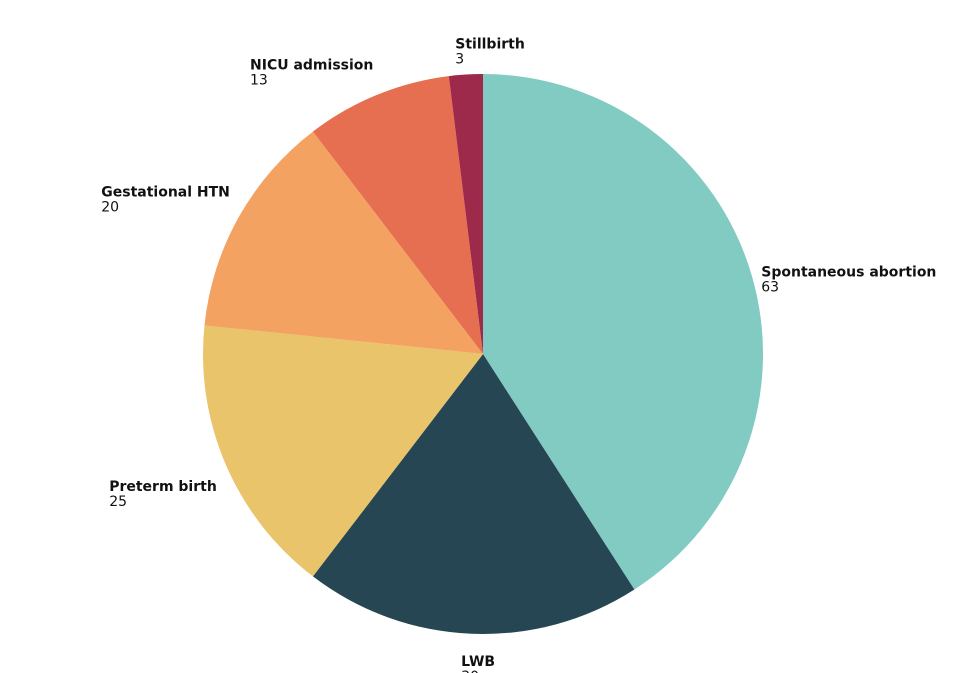  What do you see at coordinates (470, 671) in the screenshot?
I see `slice-label-value: 30` at bounding box center [470, 671].